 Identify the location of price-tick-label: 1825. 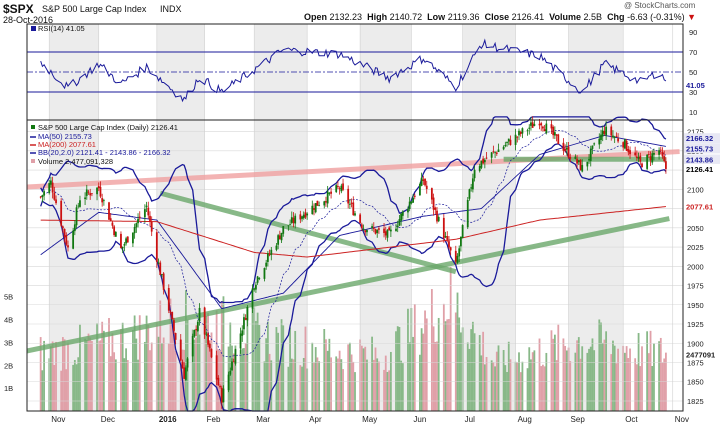
(695, 401).